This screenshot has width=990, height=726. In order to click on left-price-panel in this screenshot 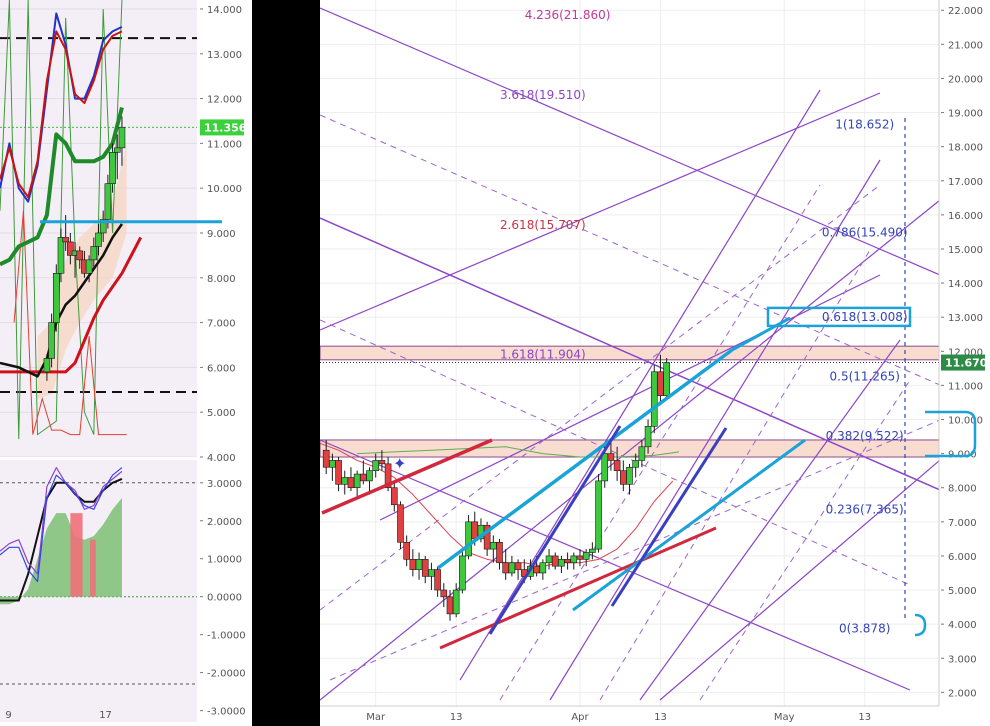, I will do `click(98, 228)`.